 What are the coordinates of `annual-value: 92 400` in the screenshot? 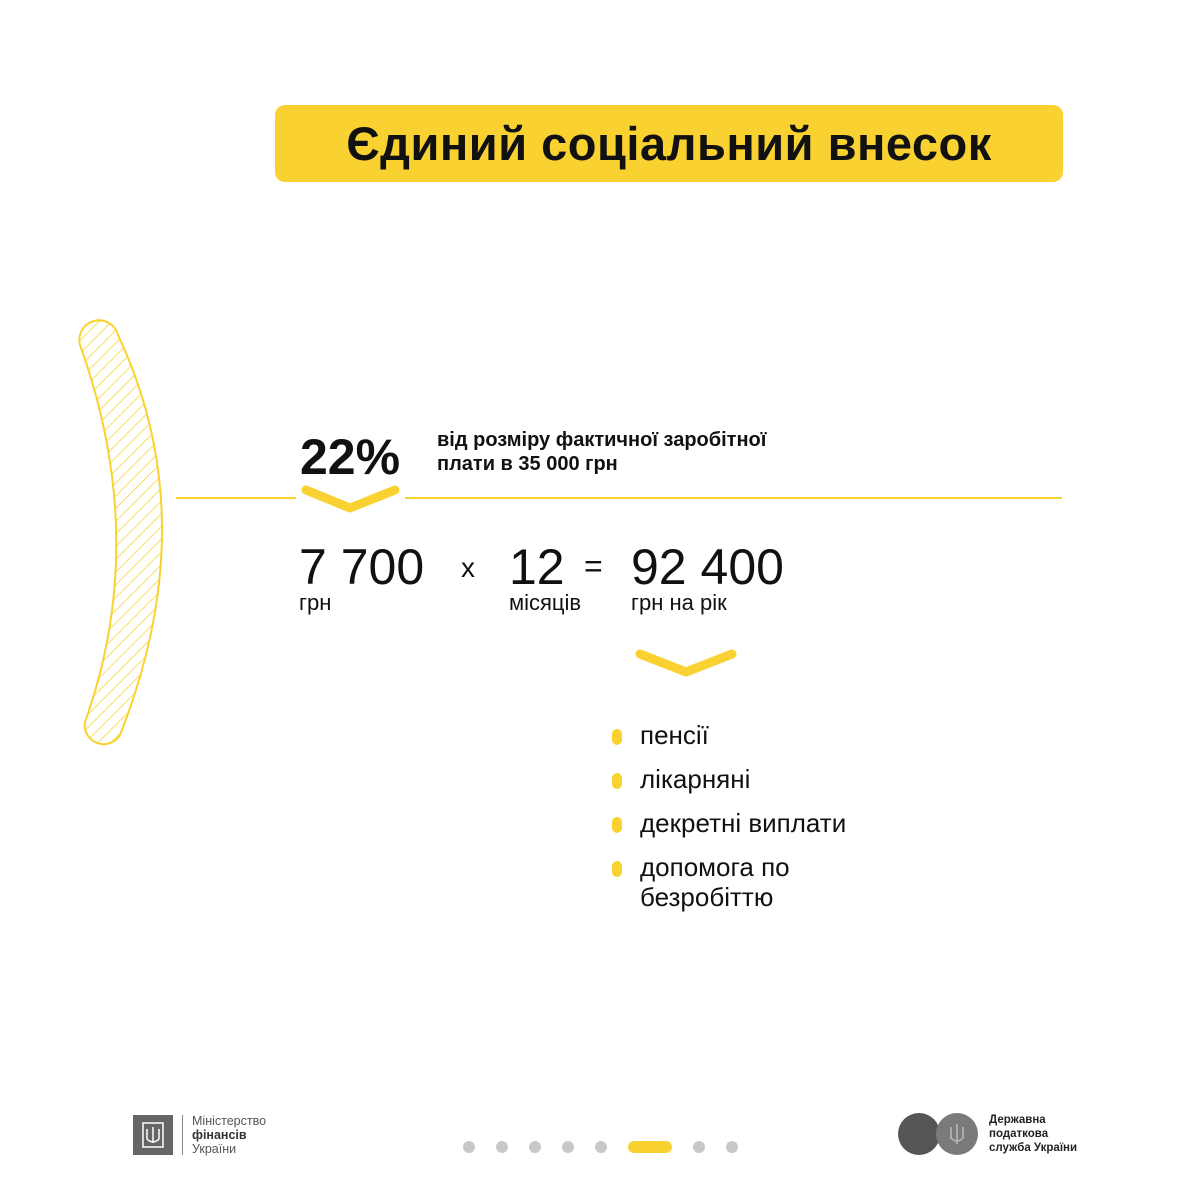 It's located at (707, 567).